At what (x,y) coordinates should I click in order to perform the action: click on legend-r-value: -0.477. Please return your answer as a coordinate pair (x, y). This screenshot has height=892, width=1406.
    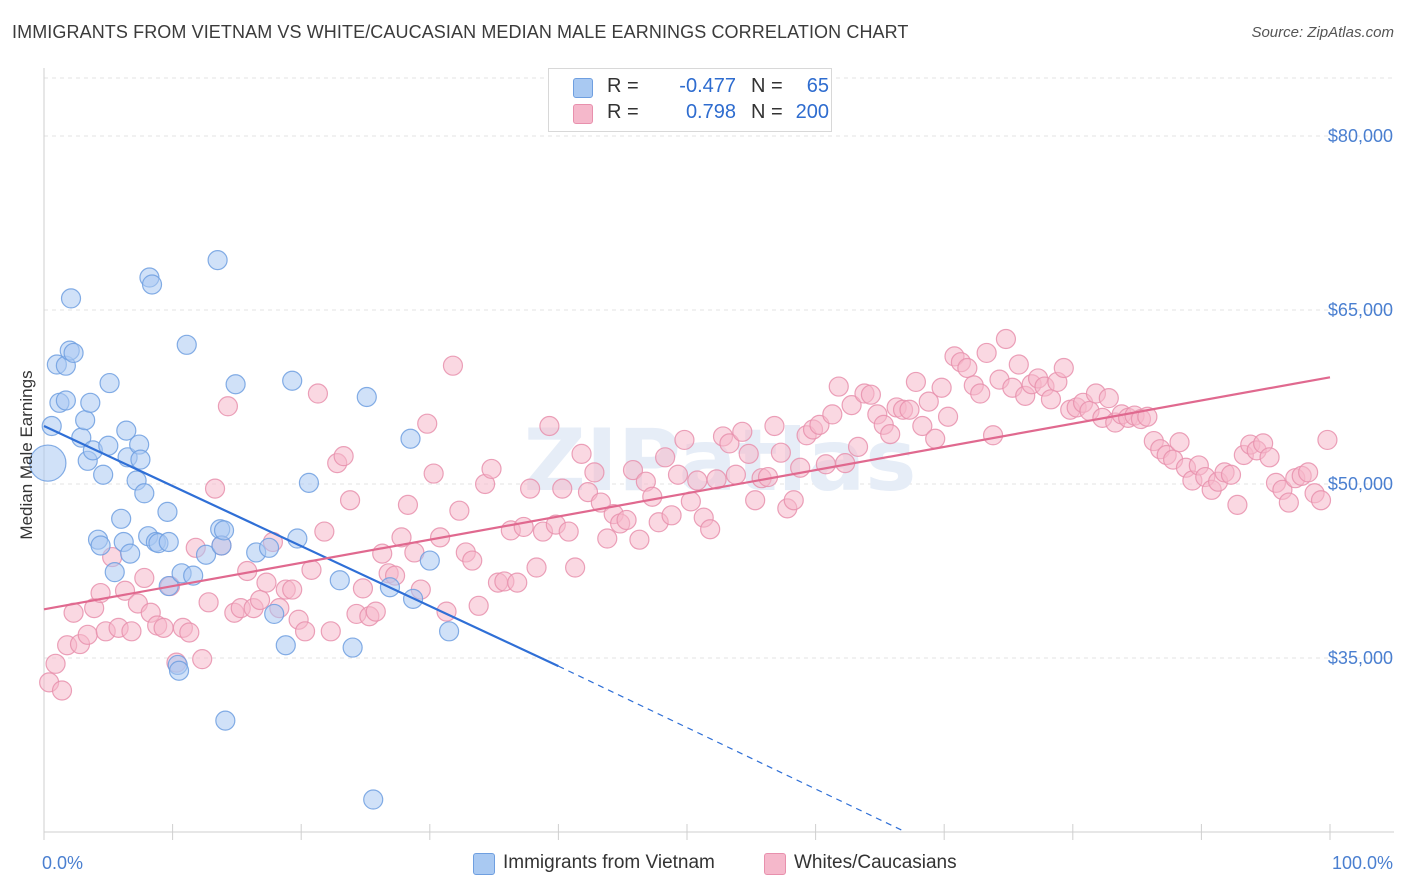
    Looking at the image, I should click on (707, 86).